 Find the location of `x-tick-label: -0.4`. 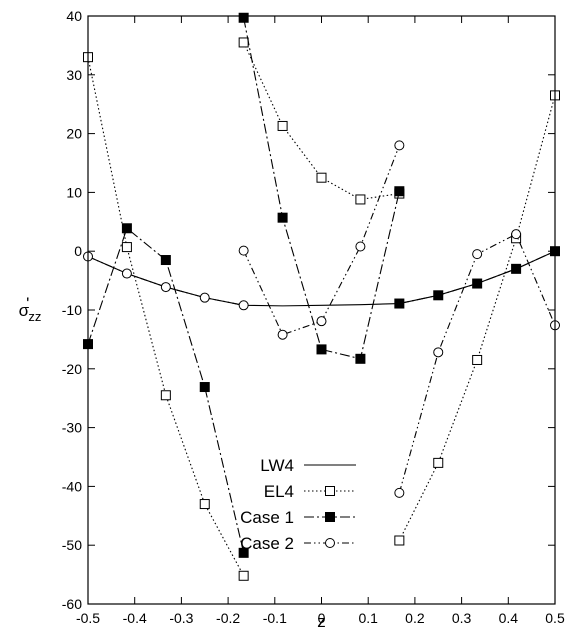

x-tick-label: -0.4 is located at coordinates (135, 618).